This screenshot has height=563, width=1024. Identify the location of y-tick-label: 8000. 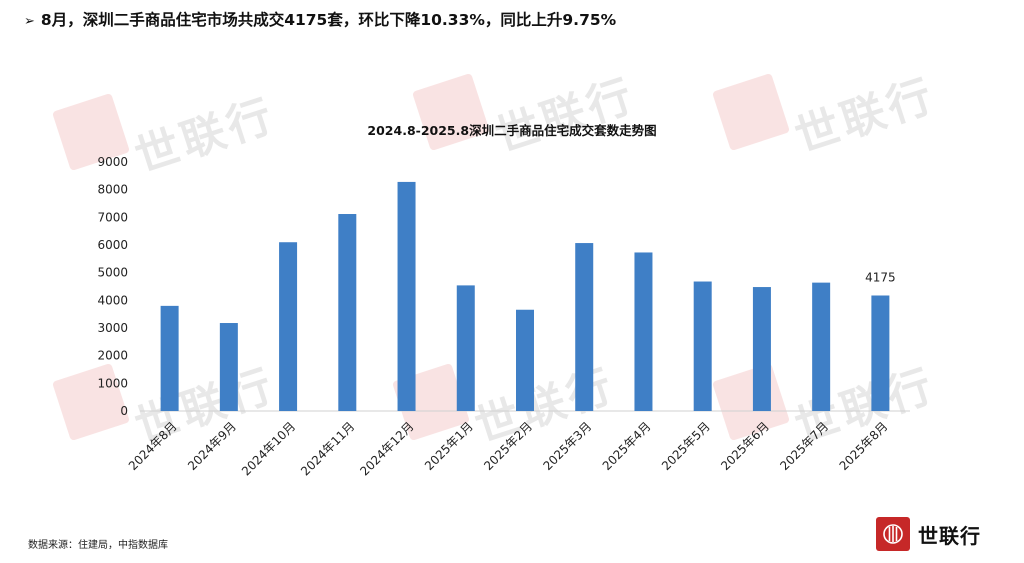
(112, 190).